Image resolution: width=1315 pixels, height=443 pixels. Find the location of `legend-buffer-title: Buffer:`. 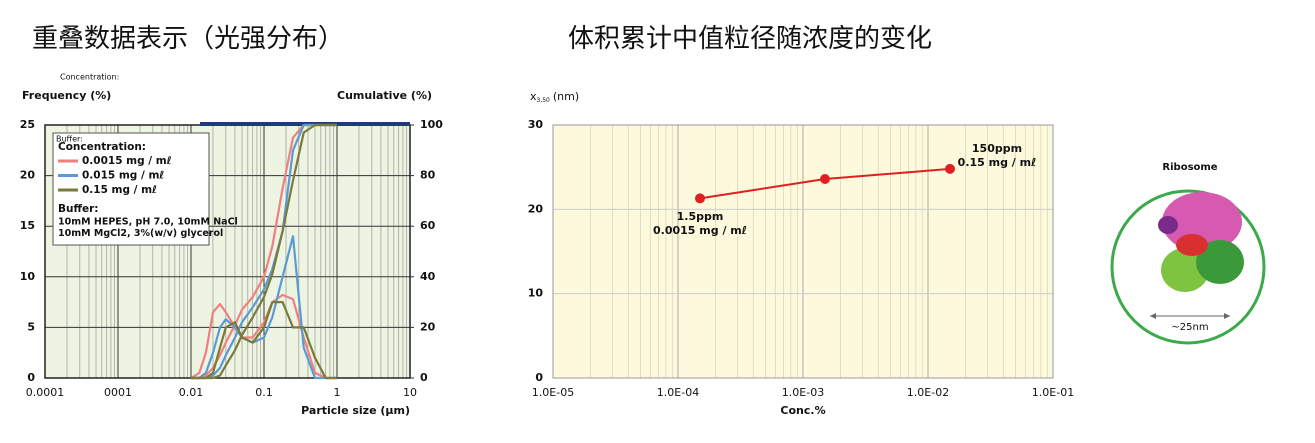

legend-buffer-title: Buffer: is located at coordinates (78, 209).